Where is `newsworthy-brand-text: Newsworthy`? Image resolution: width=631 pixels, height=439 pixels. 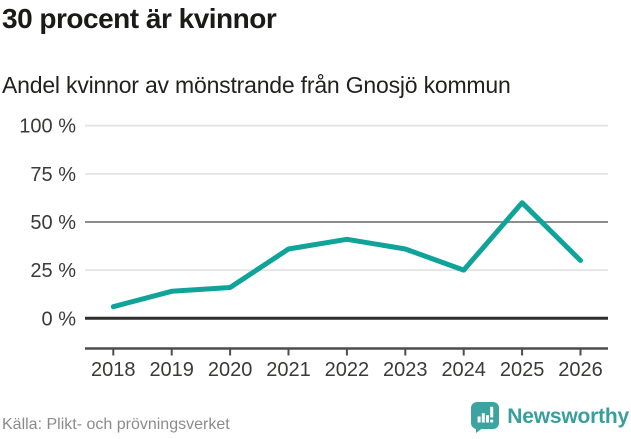
newsworthy-brand-text: Newsworthy is located at coordinates (568, 416).